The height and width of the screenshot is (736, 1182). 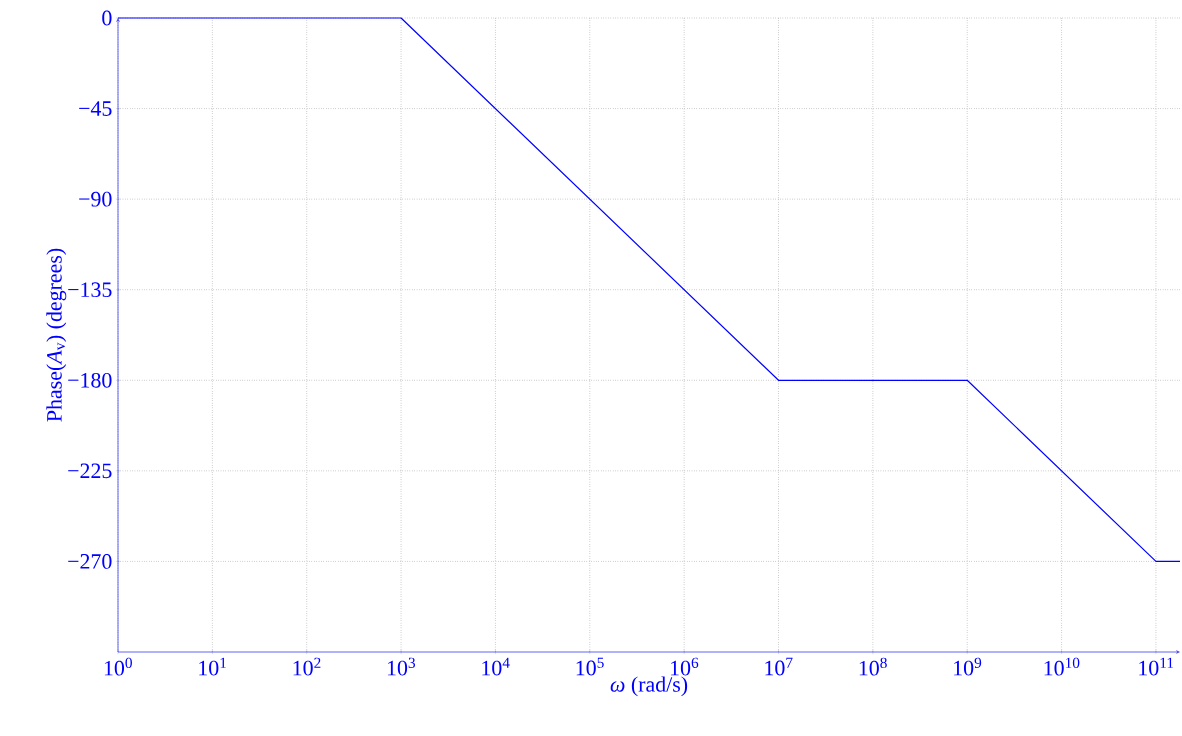 What do you see at coordinates (968, 666) in the screenshot?
I see `x-tick-label: 10$^{9}$` at bounding box center [968, 666].